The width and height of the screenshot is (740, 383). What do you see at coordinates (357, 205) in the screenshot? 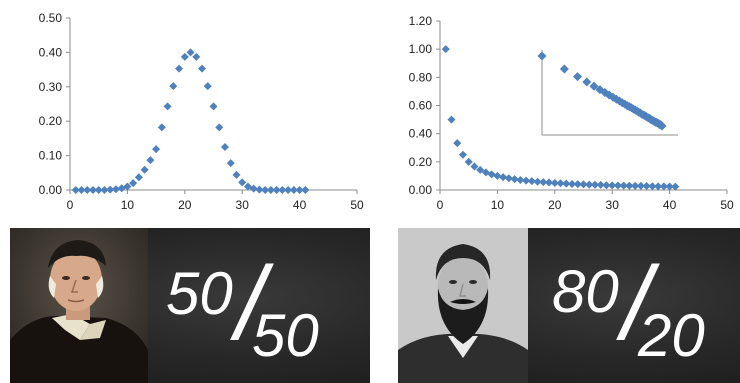
I see `x-tick-label: 50` at bounding box center [357, 205].